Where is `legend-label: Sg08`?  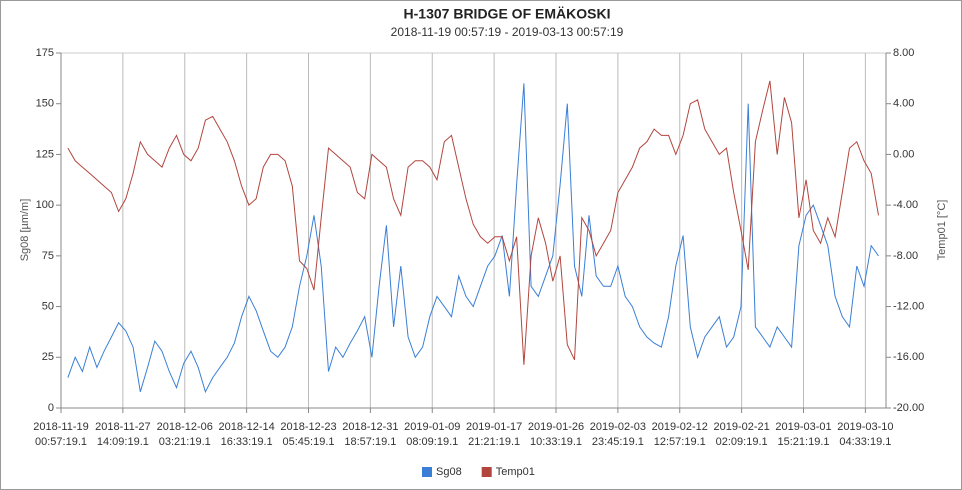
legend-label: Sg08 is located at coordinates (449, 472).